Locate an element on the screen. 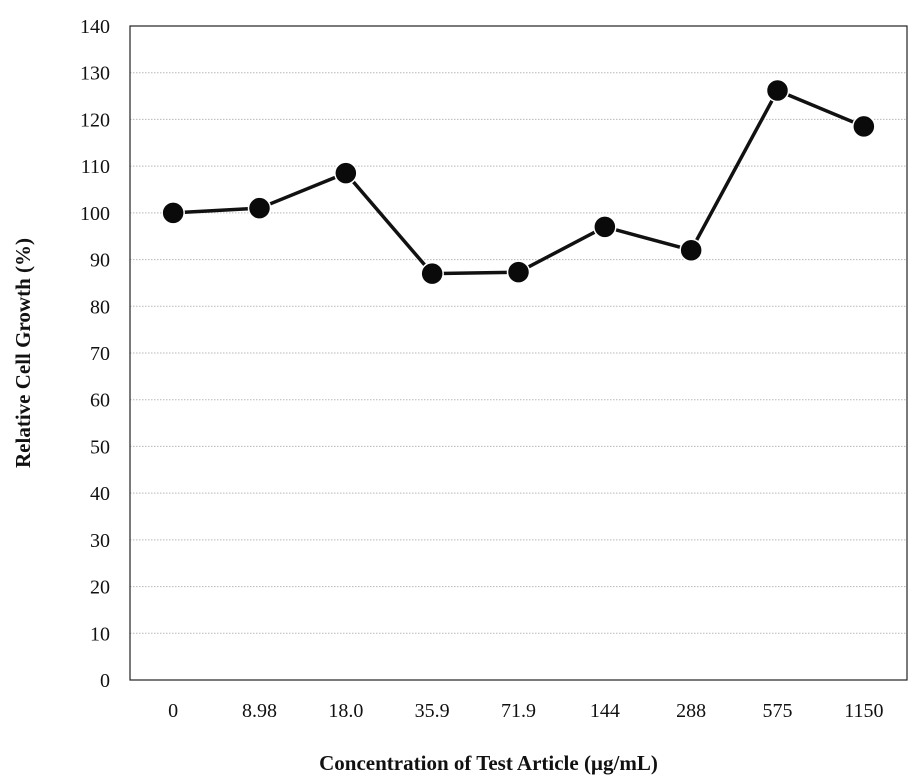 This screenshot has width=911, height=778. y-tick-label: 70 is located at coordinates (100, 354).